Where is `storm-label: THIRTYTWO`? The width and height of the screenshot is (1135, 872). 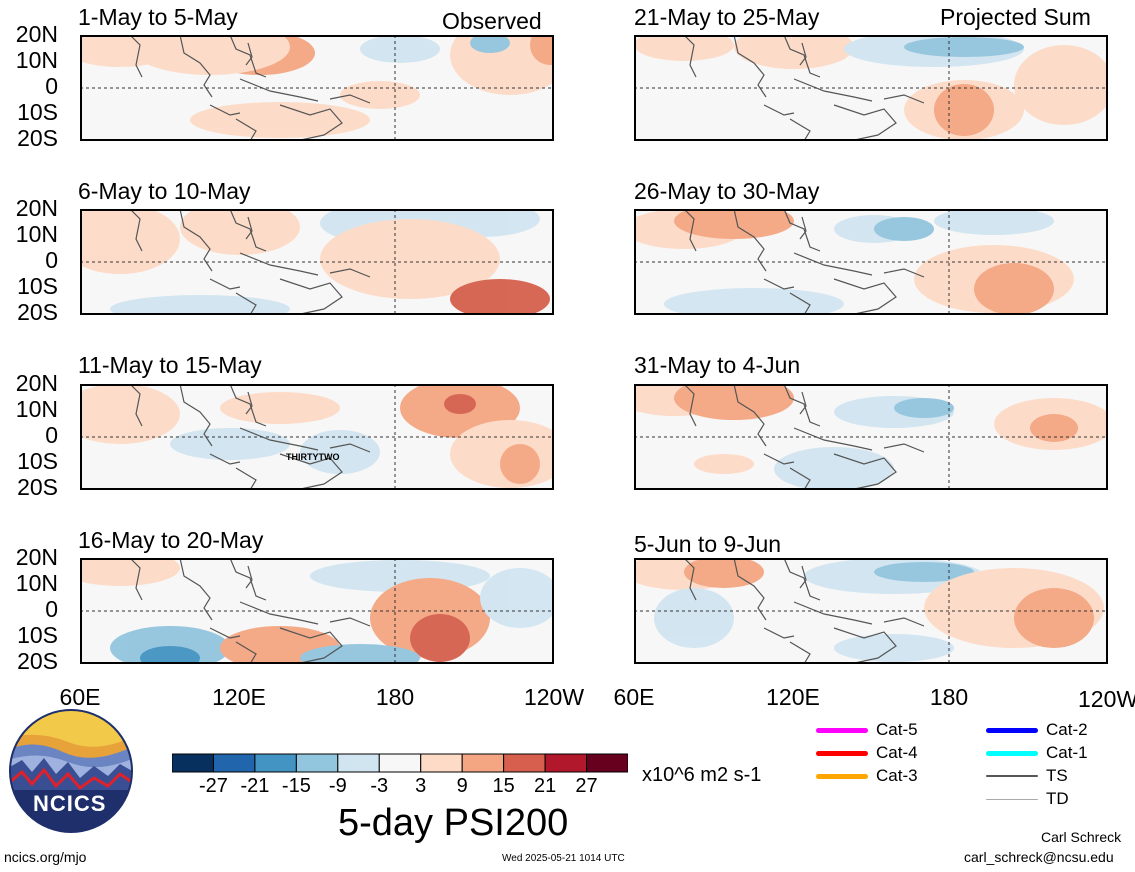 storm-label: THIRTYTWO is located at coordinates (313, 457).